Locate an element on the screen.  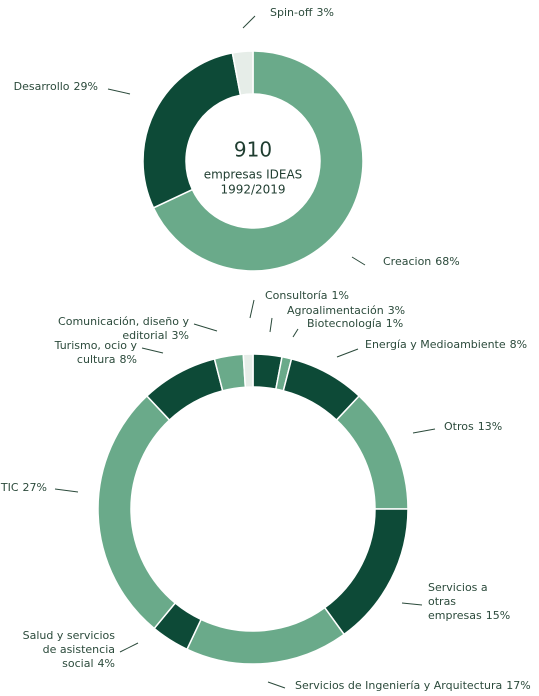
category-name: Salud y servicios de asistencia social is located at coordinates (68, 649).